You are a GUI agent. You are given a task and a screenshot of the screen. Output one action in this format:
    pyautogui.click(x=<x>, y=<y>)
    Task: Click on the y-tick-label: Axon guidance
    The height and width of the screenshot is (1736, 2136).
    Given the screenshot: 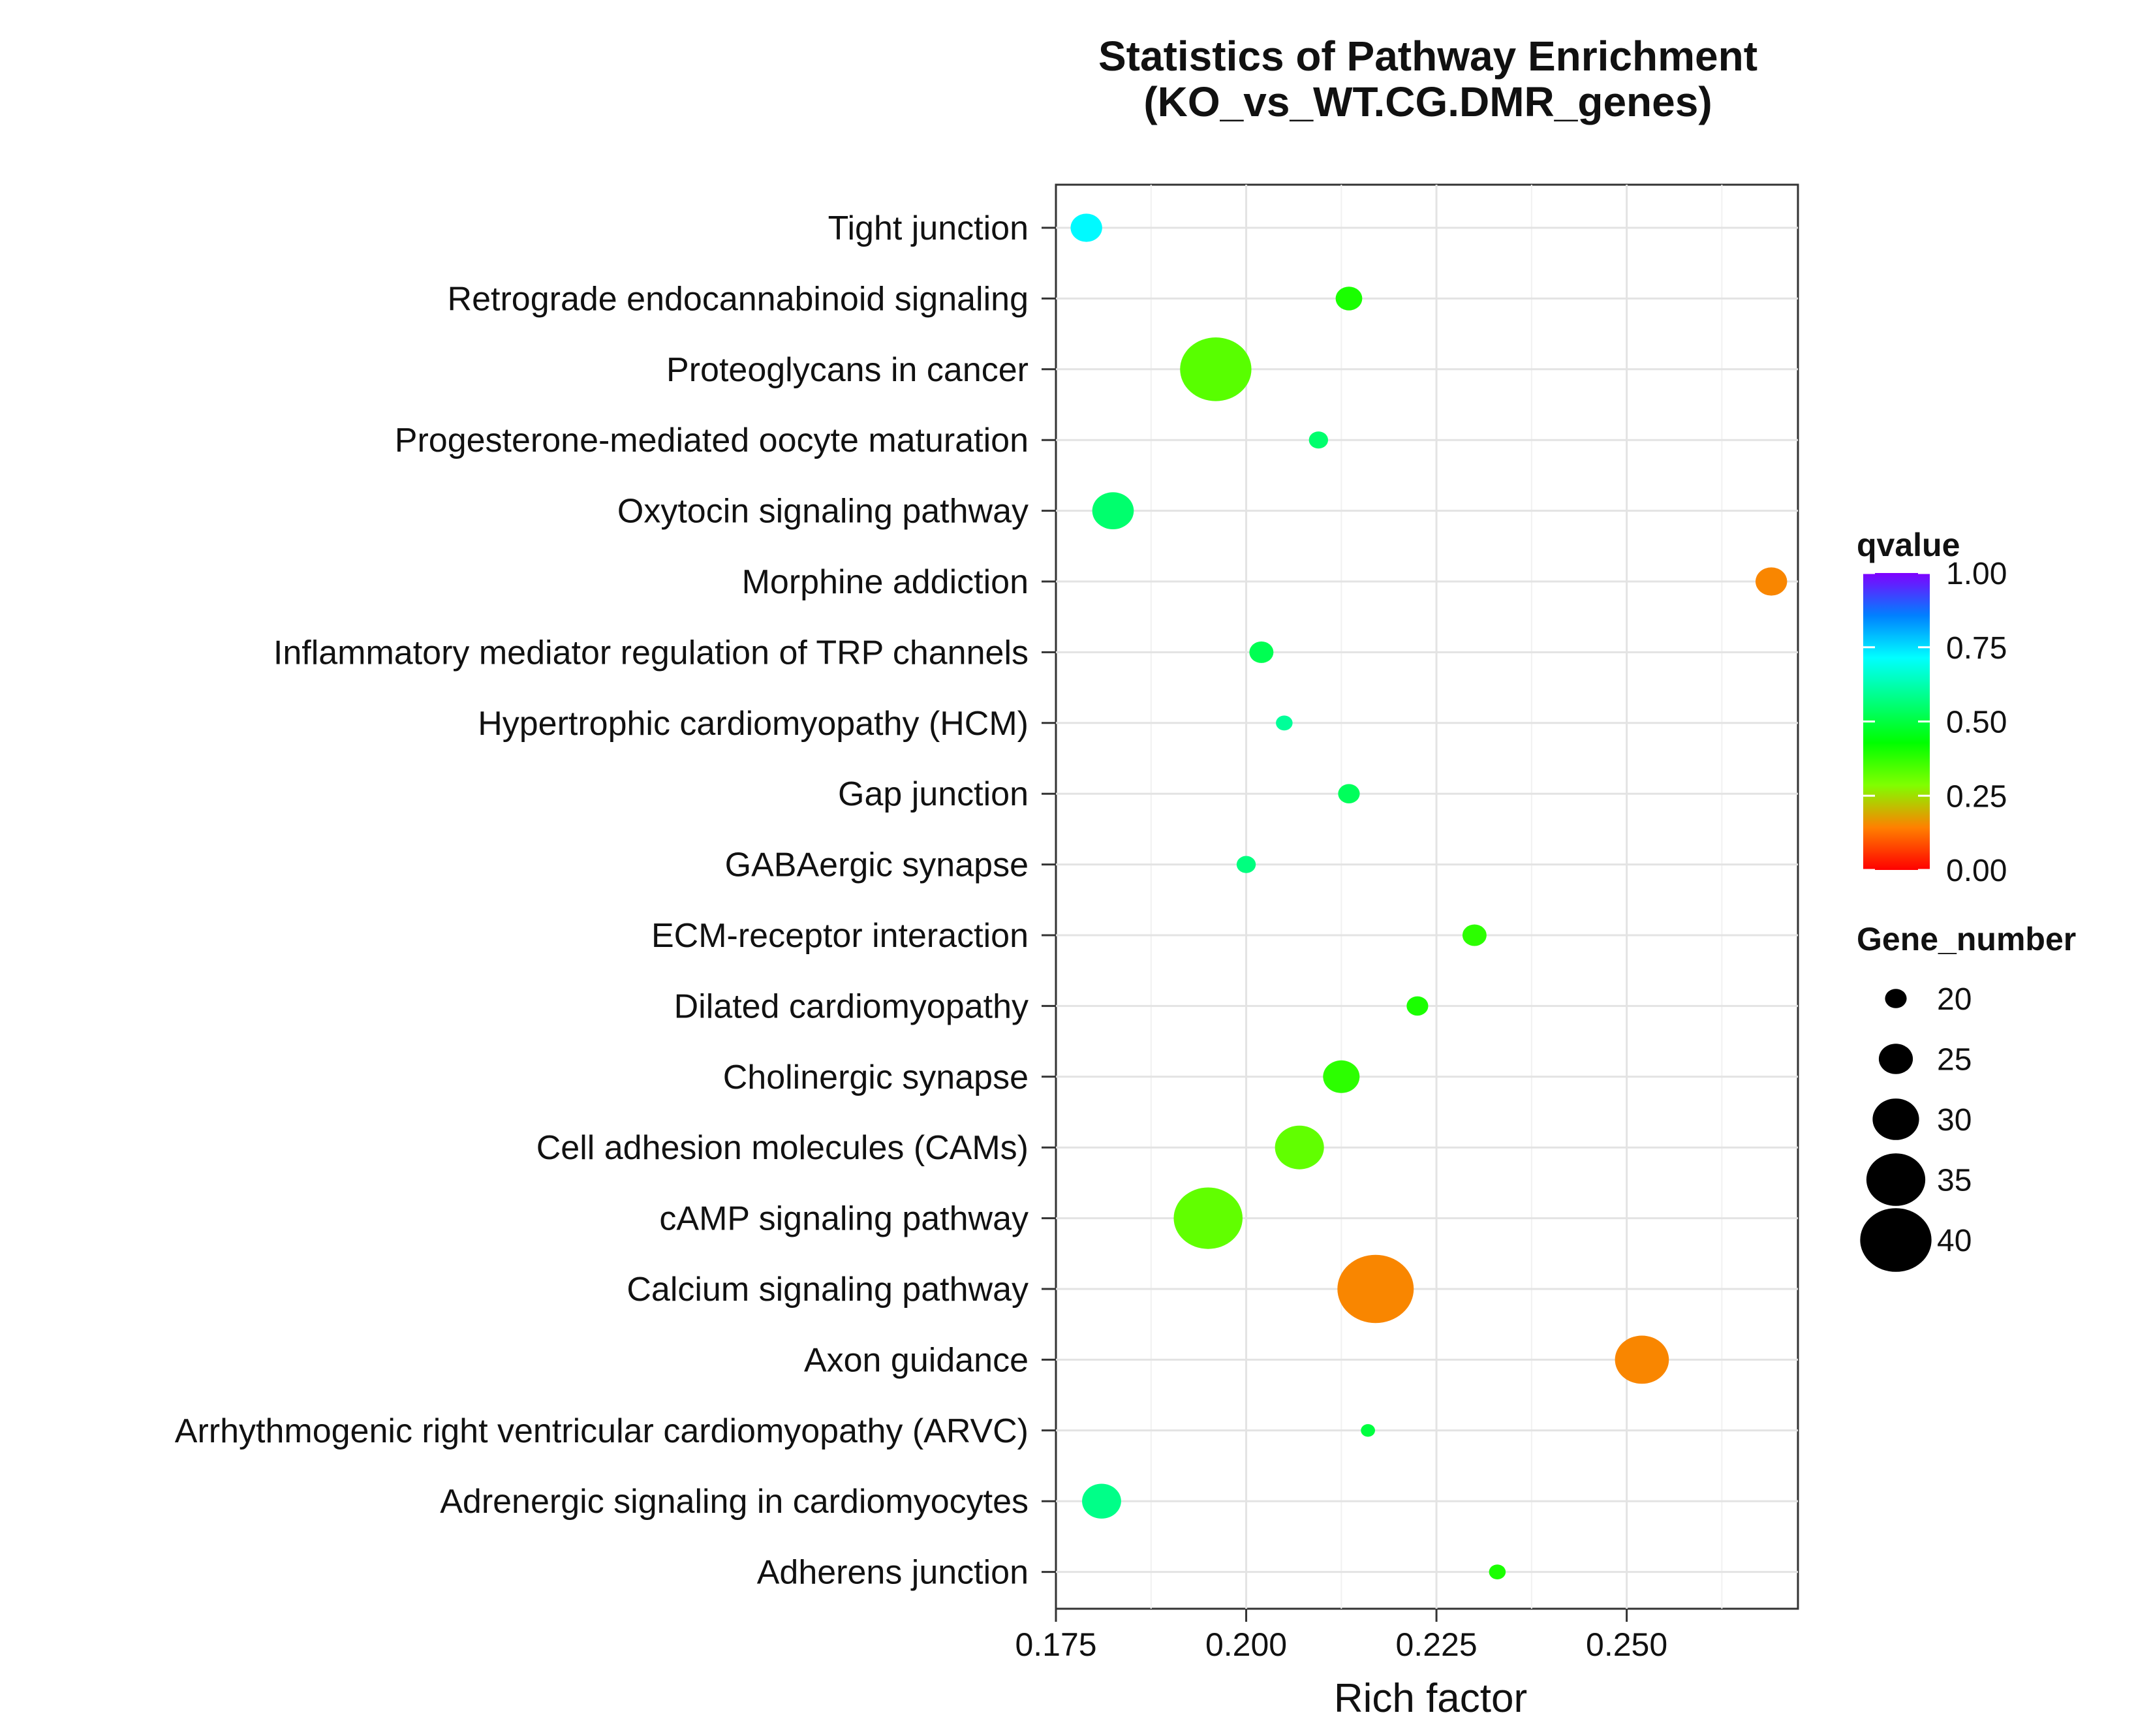 What is the action you would take?
    pyautogui.click(x=916, y=1360)
    